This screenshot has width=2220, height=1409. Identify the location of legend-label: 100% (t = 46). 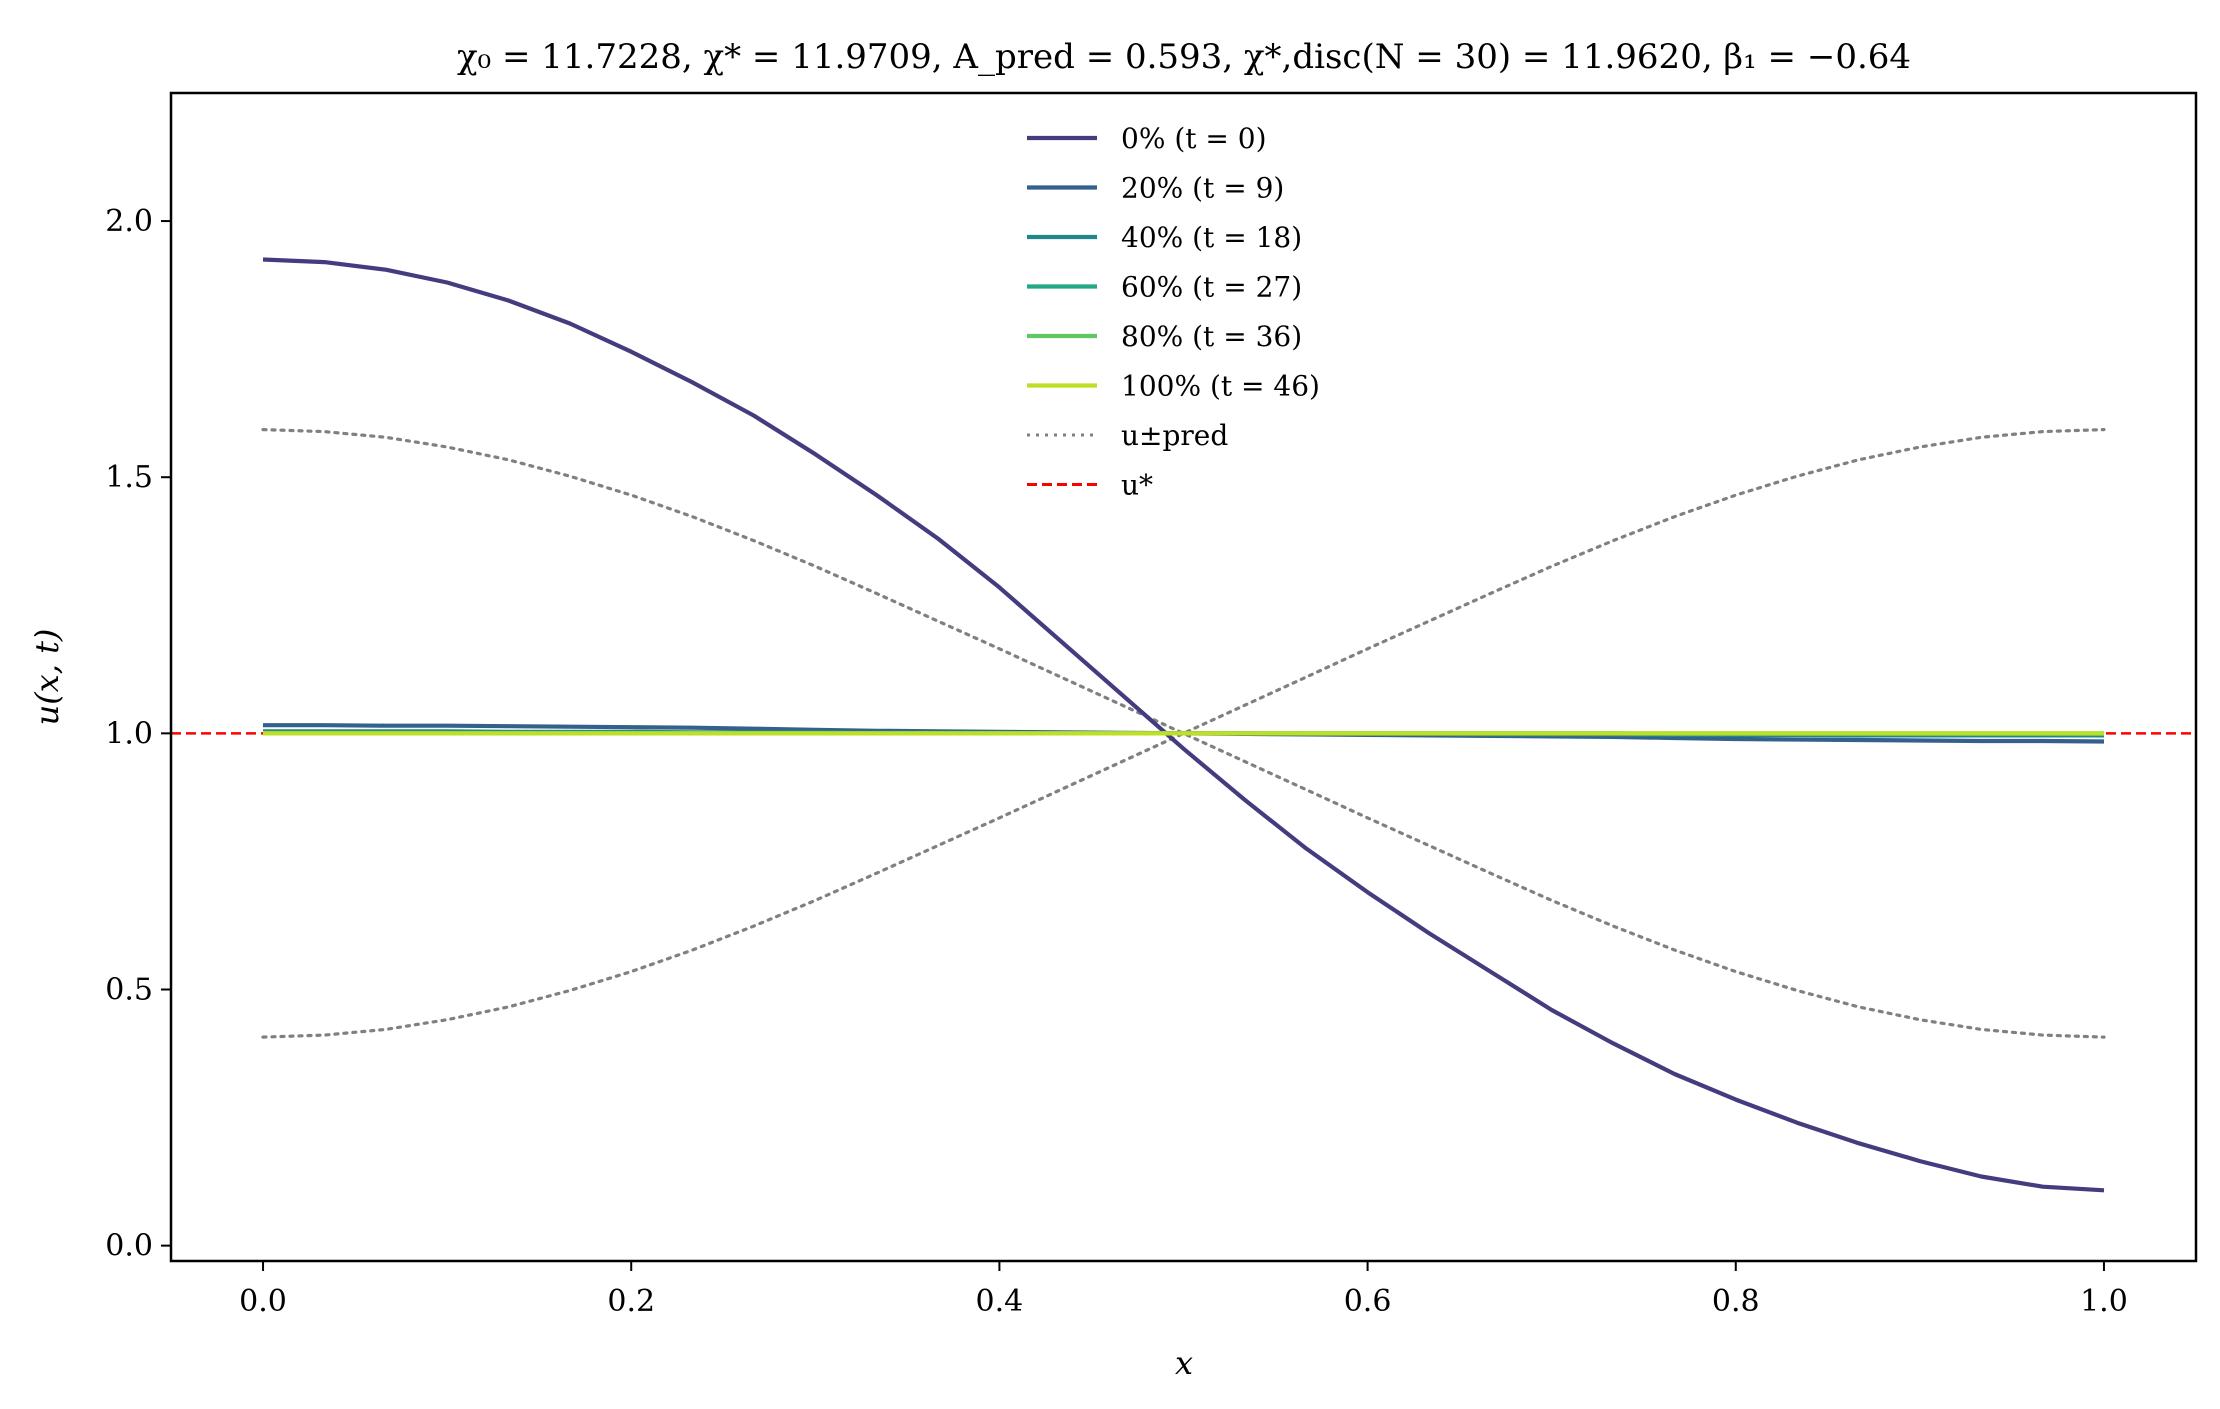
(1220, 386).